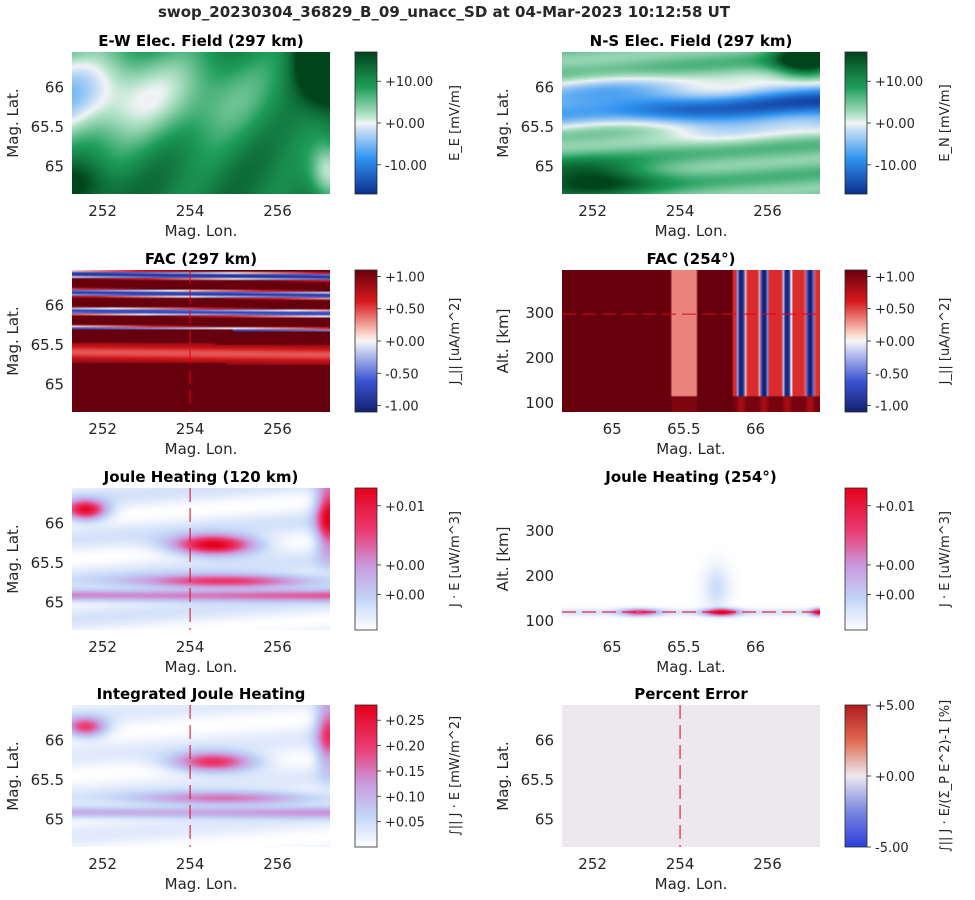 The width and height of the screenshot is (975, 900). I want to click on panel-title: FAC (254°), so click(691, 259).